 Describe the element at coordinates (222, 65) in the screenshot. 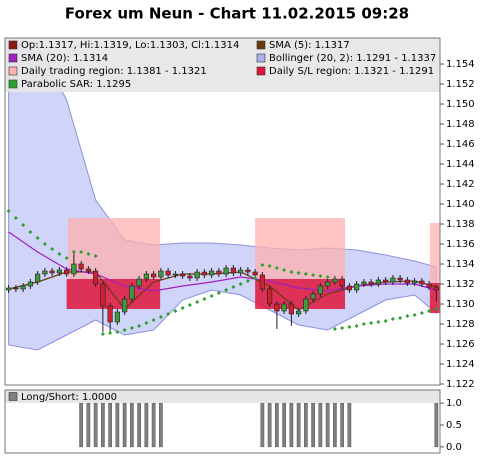

I see `legend-box` at that location.